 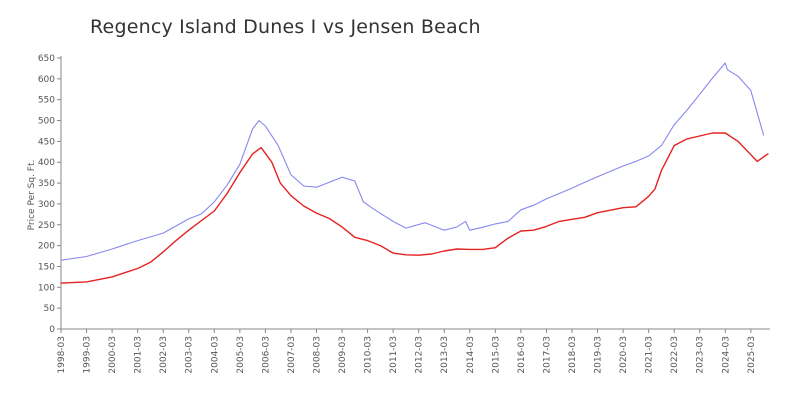 I want to click on x-tick-label: 1999-03, so click(x=88, y=355).